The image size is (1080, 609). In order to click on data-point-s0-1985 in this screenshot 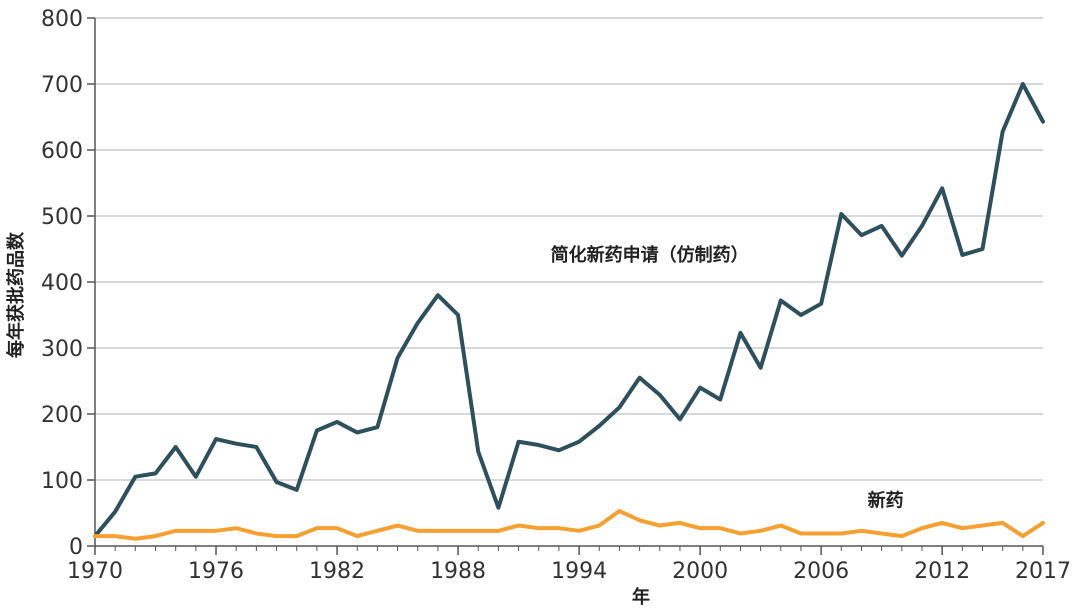, I will do `click(398, 358)`.